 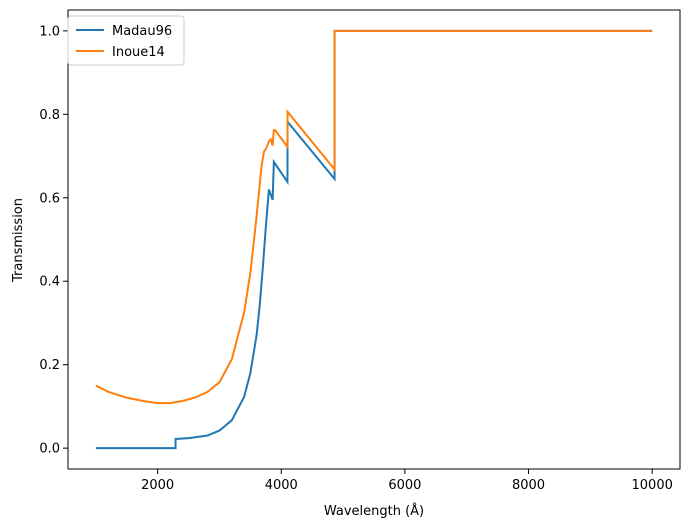 What do you see at coordinates (18, 240) in the screenshot?
I see `y-axis-label: Transmission` at bounding box center [18, 240].